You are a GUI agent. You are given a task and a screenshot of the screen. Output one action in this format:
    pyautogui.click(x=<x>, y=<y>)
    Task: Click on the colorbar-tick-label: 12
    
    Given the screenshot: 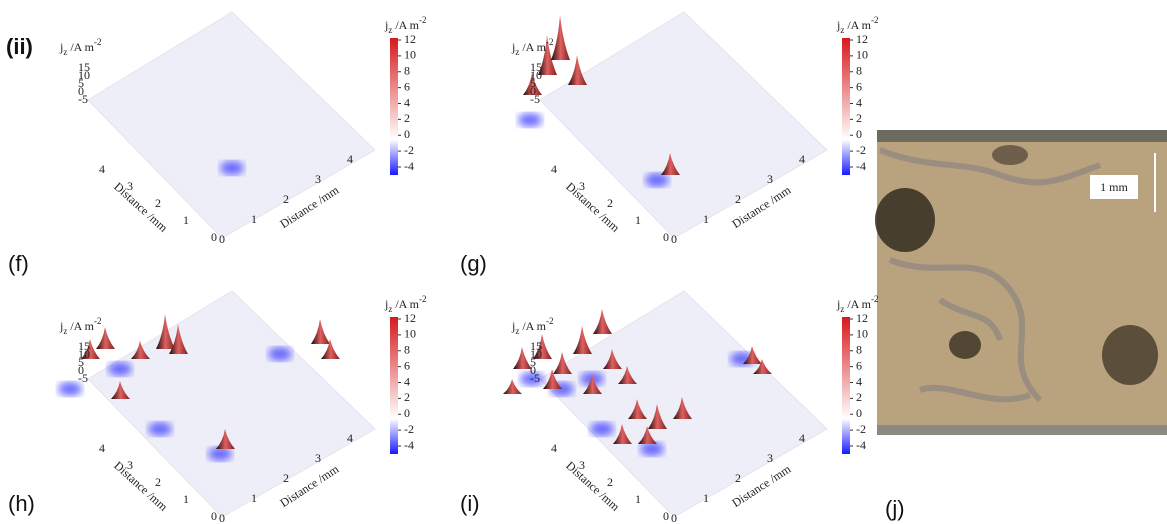 What is the action you would take?
    pyautogui.click(x=862, y=318)
    